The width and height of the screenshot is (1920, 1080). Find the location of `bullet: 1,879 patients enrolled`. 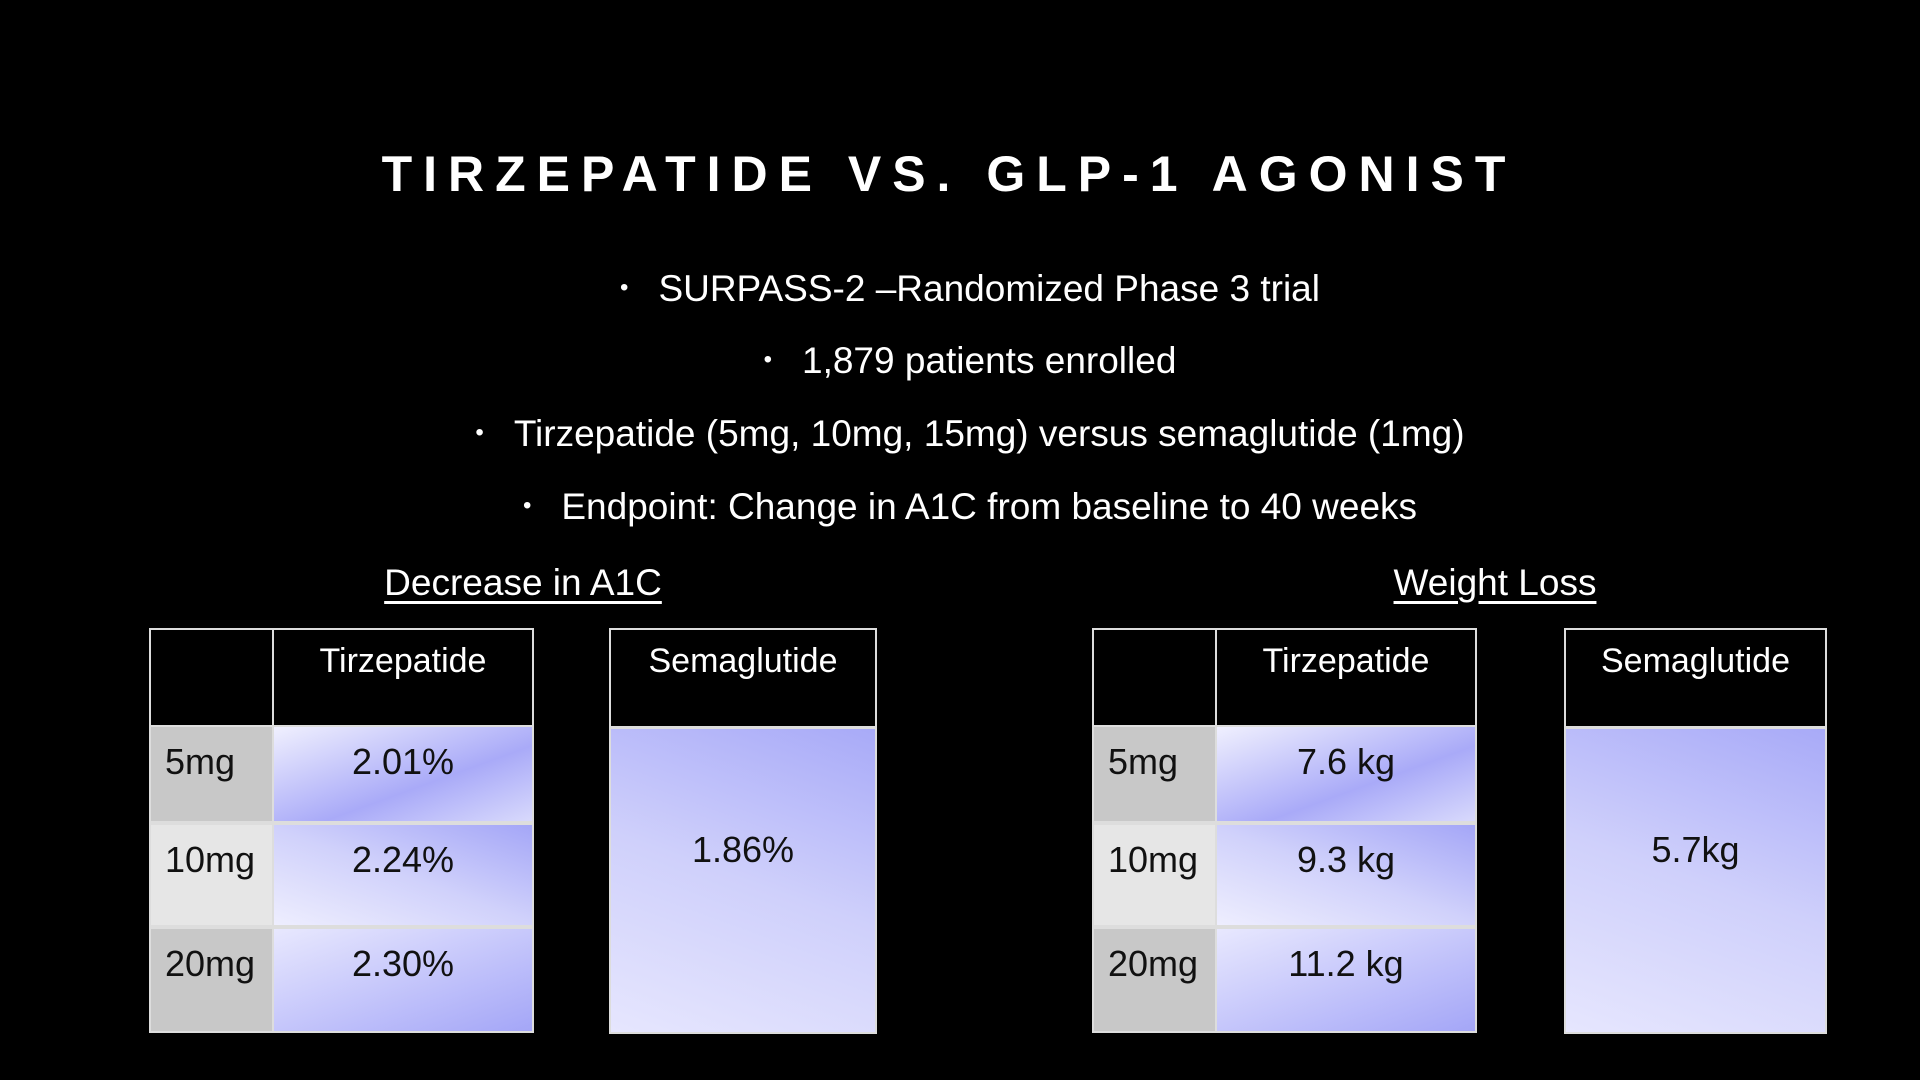

bullet: 1,879 patients enrolled is located at coordinates (960, 361).